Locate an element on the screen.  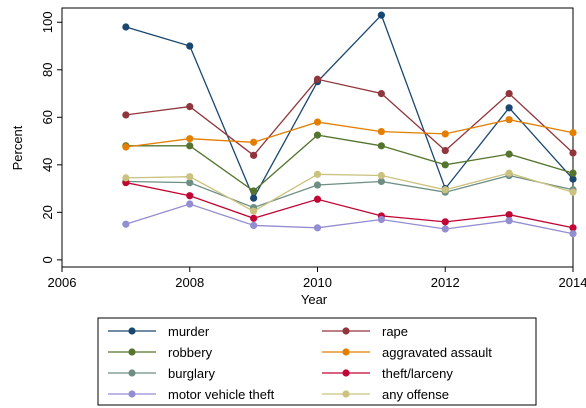
legend-label: aggravated assault is located at coordinates (437, 352).